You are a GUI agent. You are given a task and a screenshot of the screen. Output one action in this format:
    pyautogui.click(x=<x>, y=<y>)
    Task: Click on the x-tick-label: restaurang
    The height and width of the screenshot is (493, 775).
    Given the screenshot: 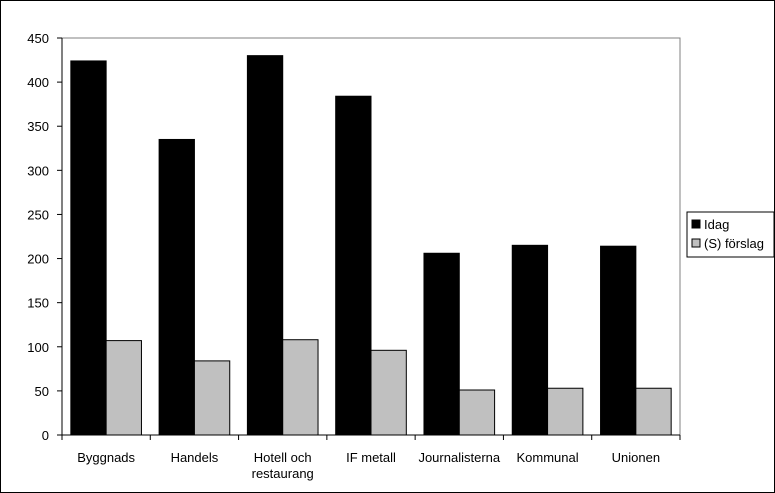 What is the action you would take?
    pyautogui.click(x=283, y=473)
    